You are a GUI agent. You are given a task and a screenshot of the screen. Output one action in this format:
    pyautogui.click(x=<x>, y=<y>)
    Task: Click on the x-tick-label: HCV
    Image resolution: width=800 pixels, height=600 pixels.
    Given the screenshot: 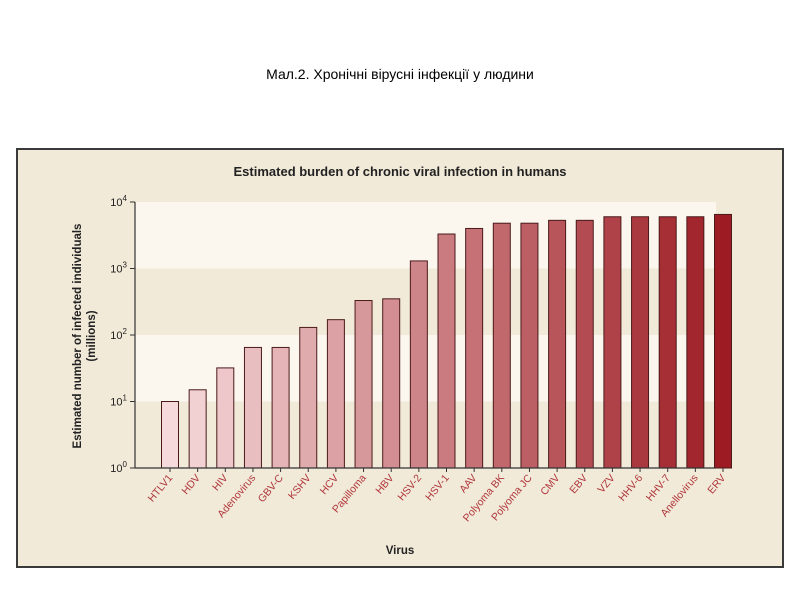 What is the action you would take?
    pyautogui.click(x=329, y=484)
    